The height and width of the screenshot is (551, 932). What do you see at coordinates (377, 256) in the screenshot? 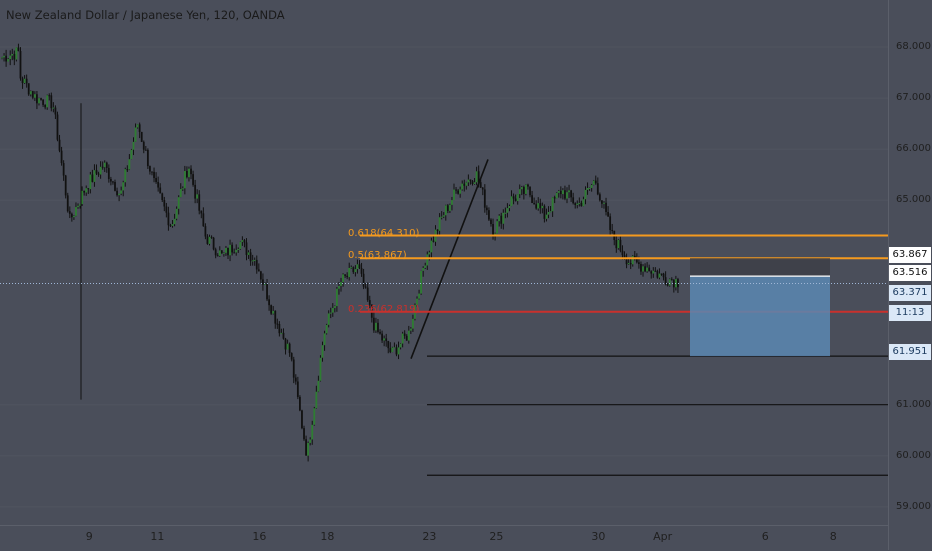
I see `fib-level-label: 0.5(63.867)` at bounding box center [377, 256].